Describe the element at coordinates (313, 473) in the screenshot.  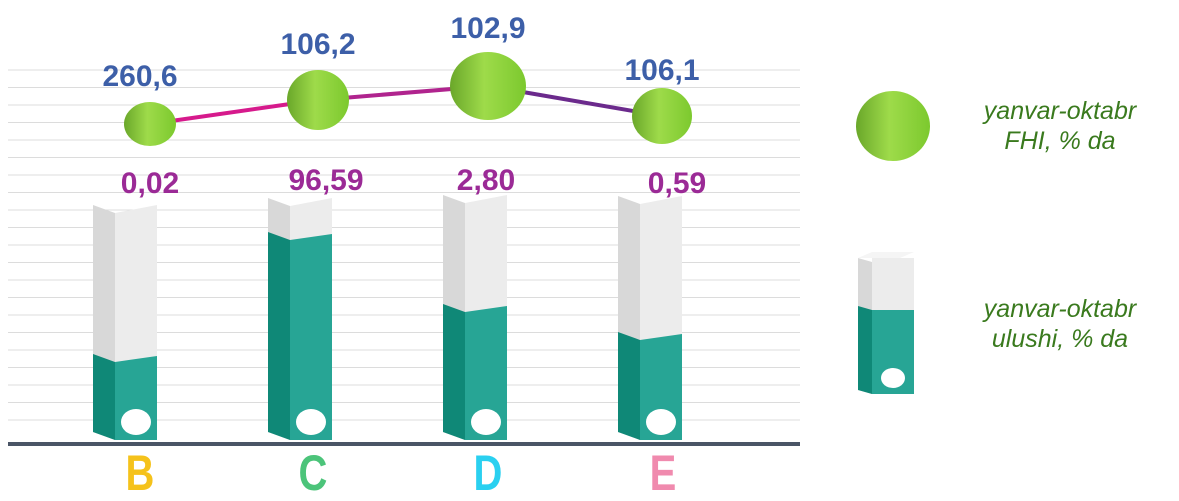
I see `category-label-c: C` at that location.